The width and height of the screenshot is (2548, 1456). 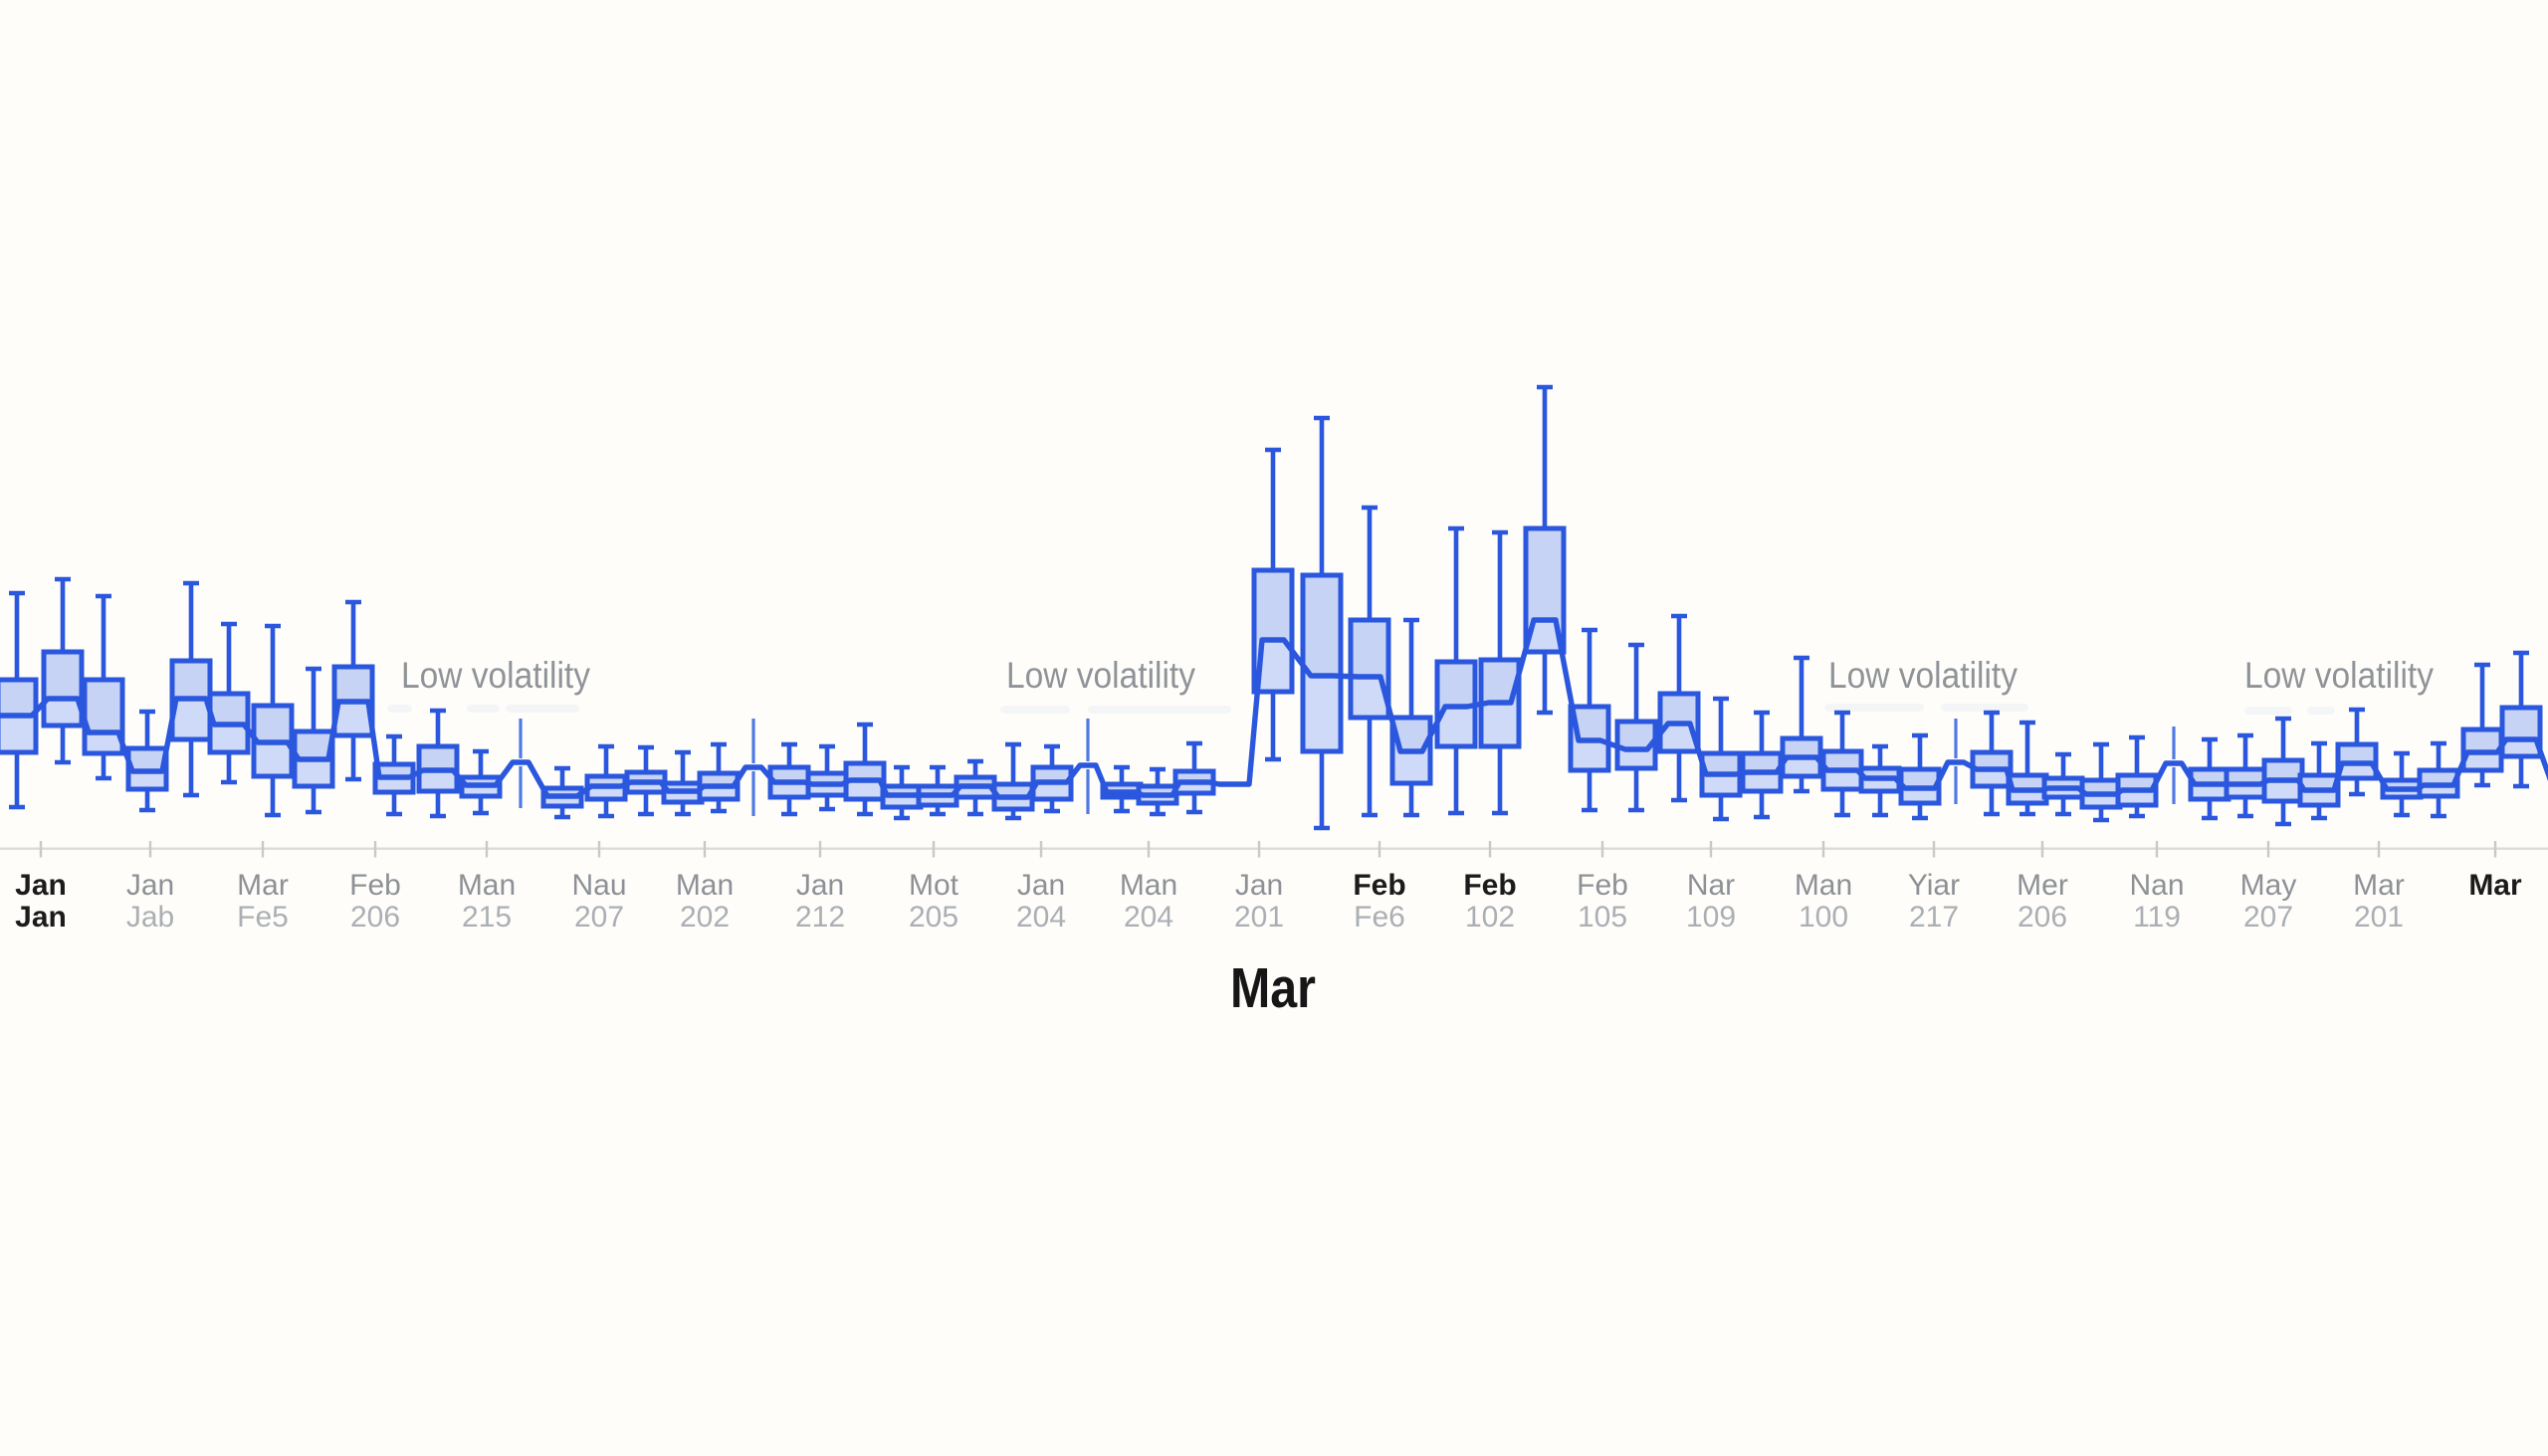 What do you see at coordinates (934, 885) in the screenshot?
I see `svg-text: Mot` at bounding box center [934, 885].